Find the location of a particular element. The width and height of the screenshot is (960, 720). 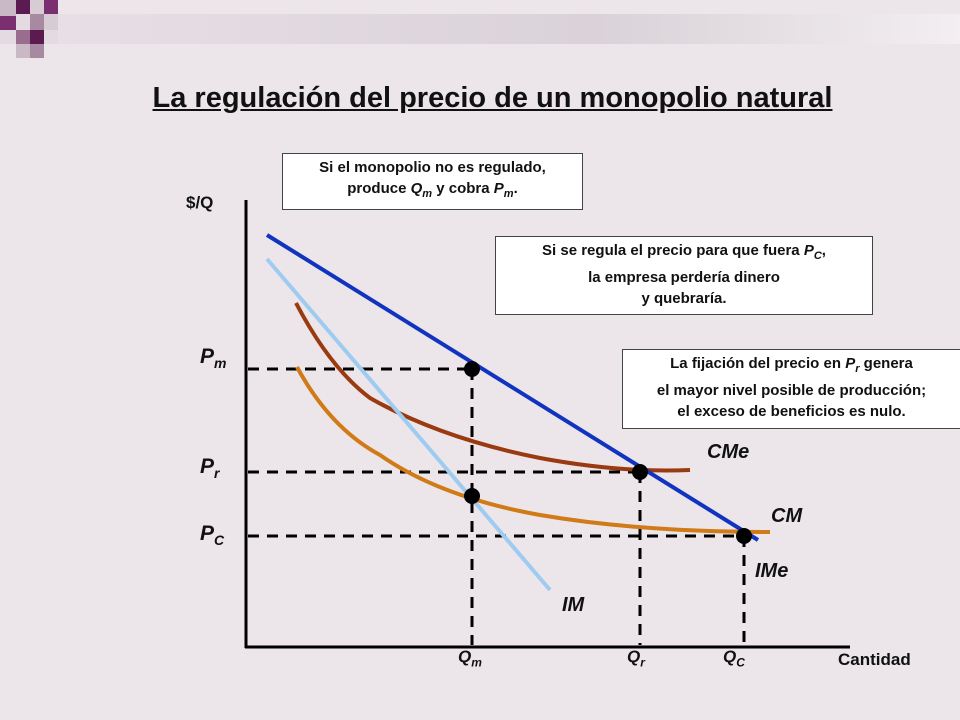

annotation-pr-line2: el mayor nivel posible de producción; is located at coordinates (791, 390).